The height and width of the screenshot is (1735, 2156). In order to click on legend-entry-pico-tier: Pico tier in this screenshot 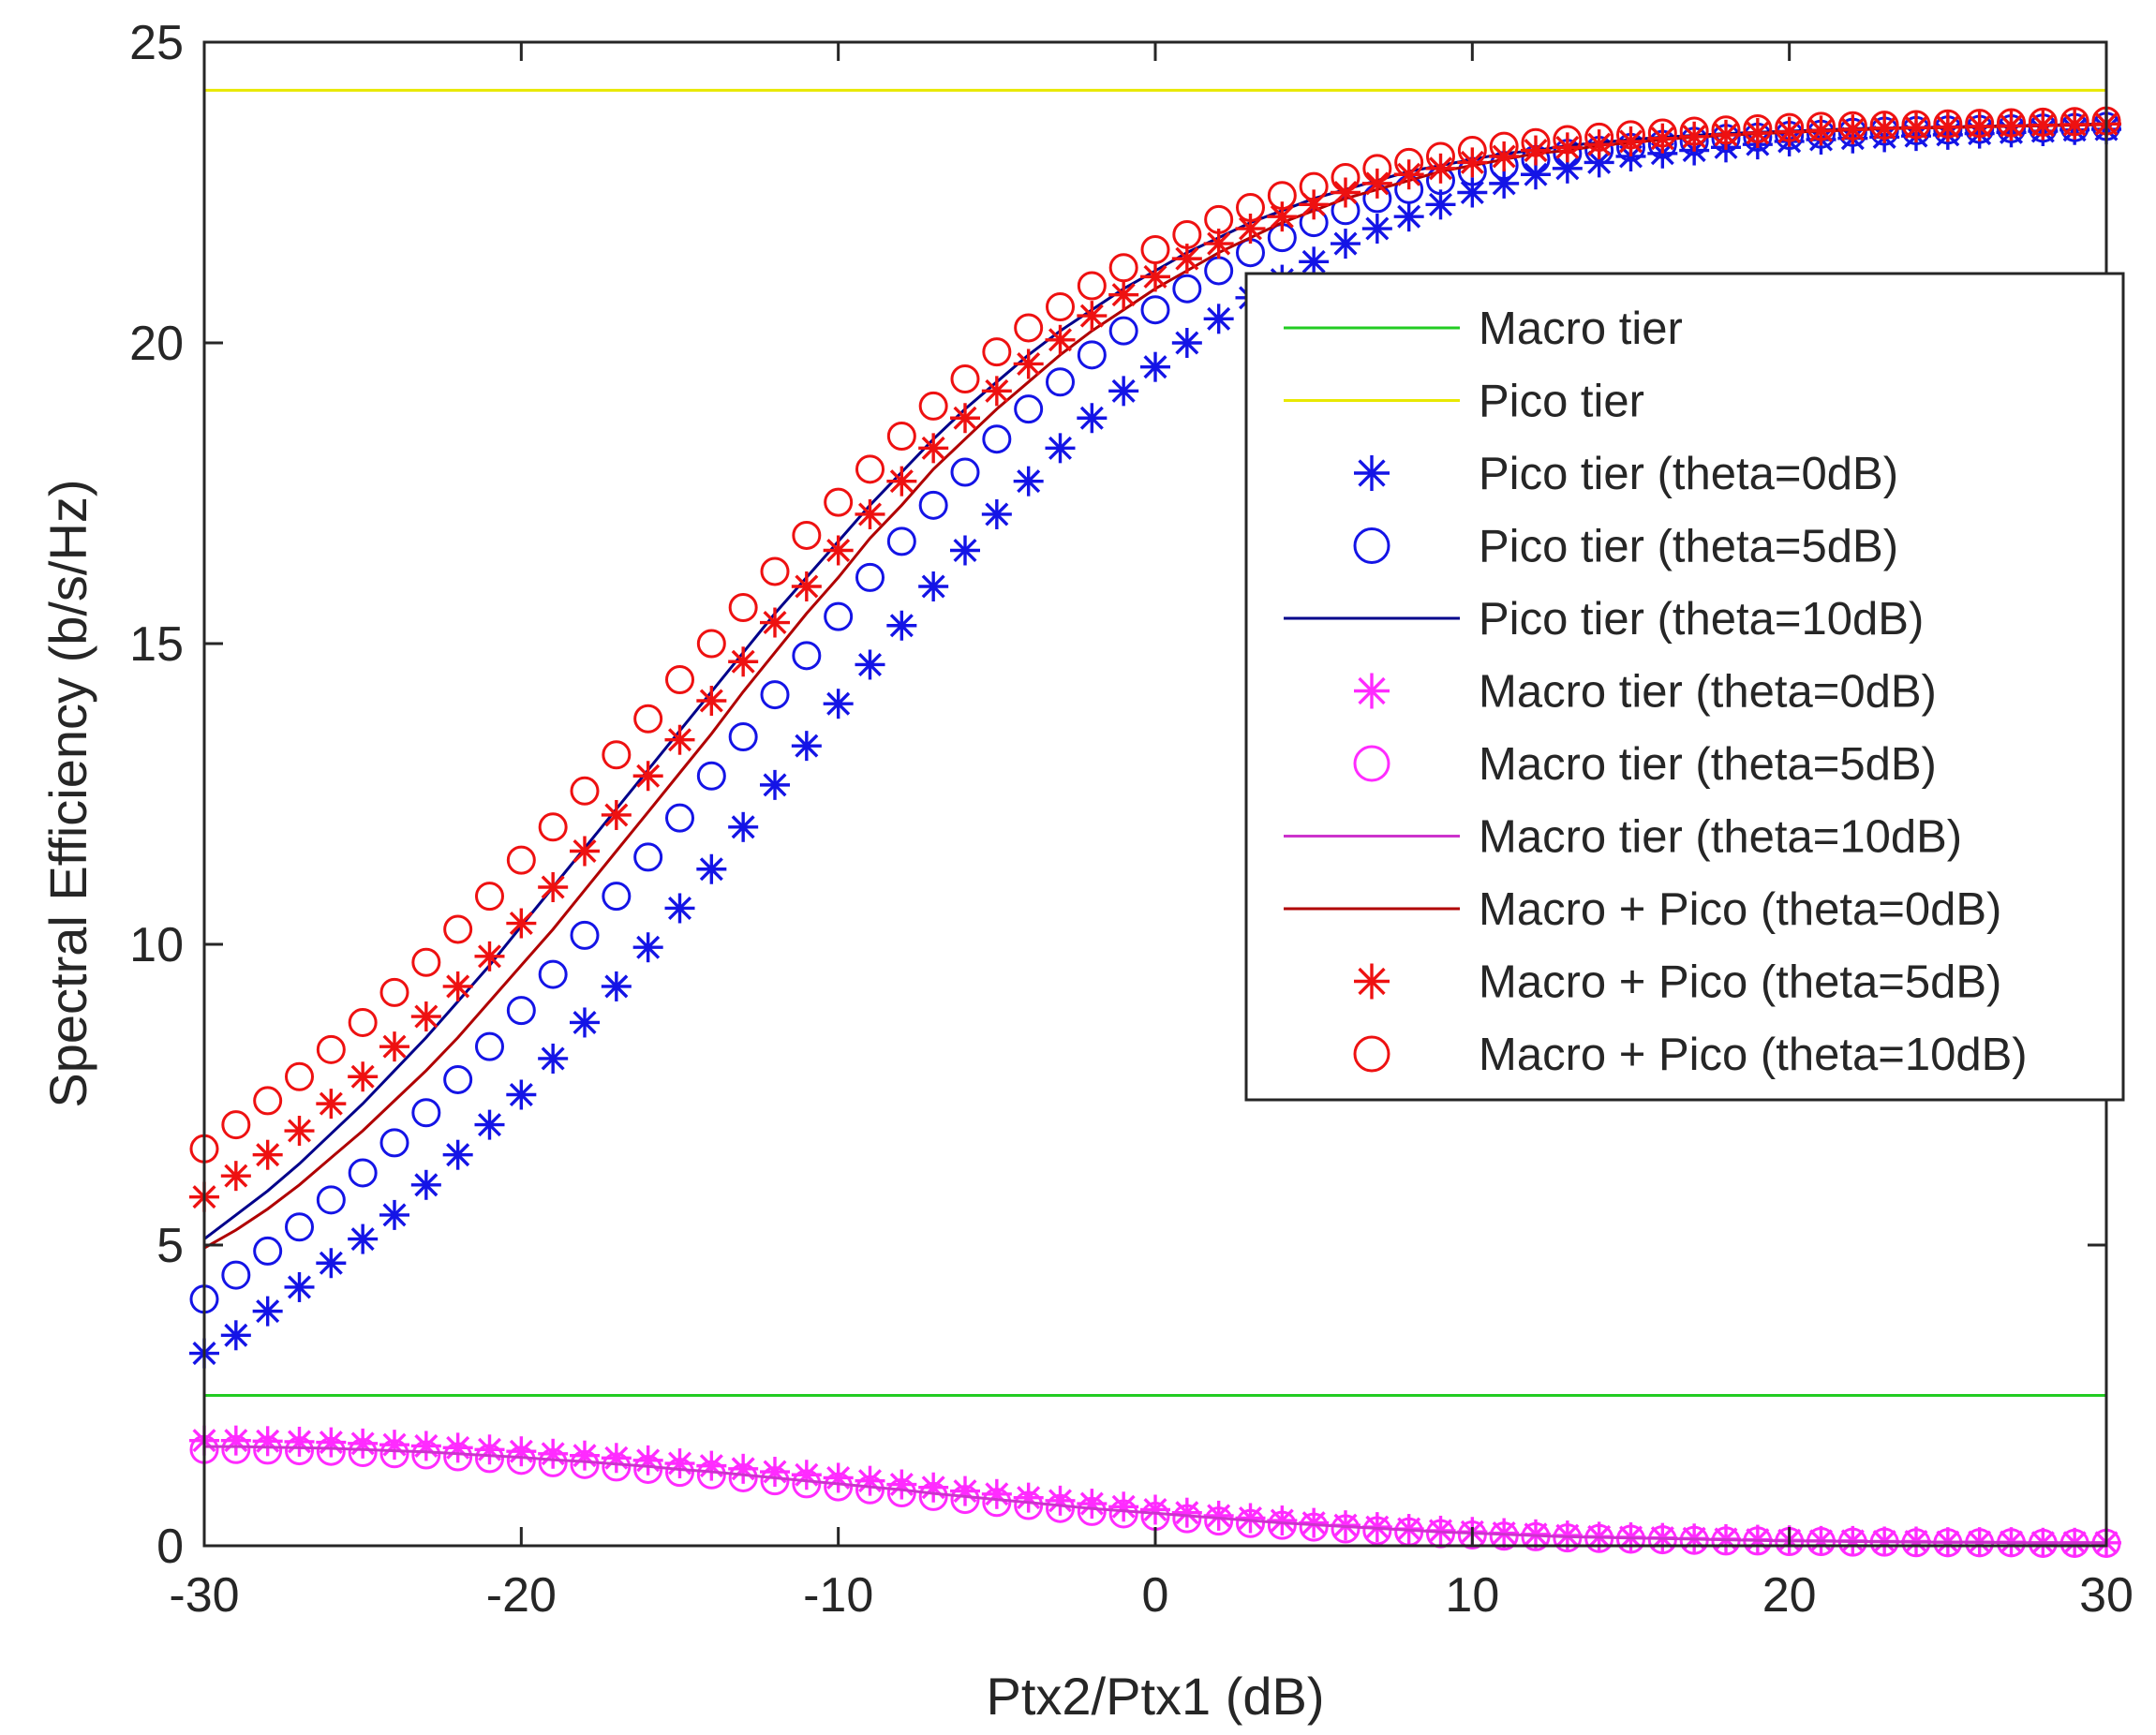, I will do `click(1464, 402)`.